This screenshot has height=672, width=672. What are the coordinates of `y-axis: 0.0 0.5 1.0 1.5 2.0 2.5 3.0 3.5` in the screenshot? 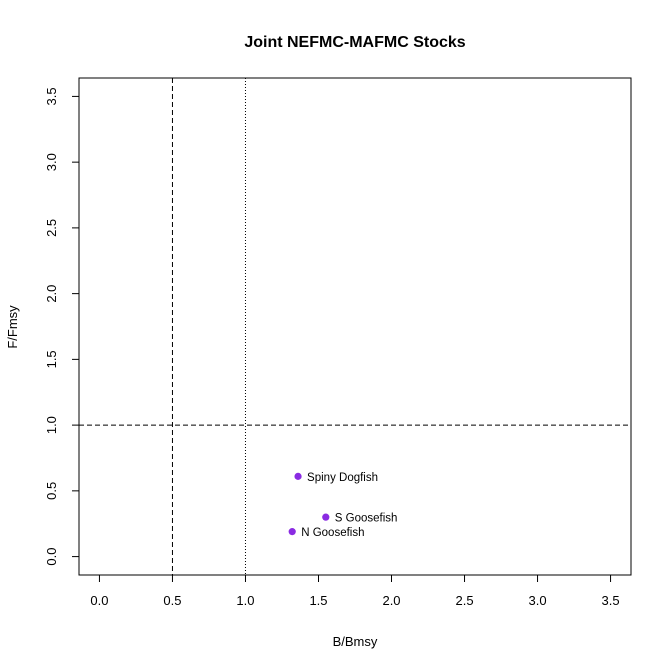 It's located at (62, 326).